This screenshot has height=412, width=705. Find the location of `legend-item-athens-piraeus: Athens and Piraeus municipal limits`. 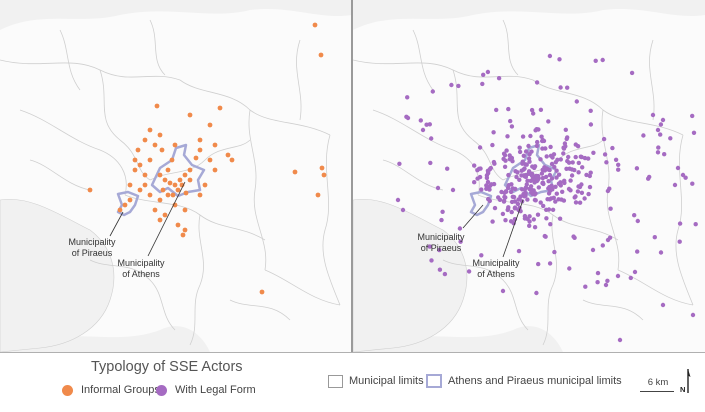

legend-item-athens-piraeus: Athens and Piraeus municipal limits is located at coordinates (524, 381).